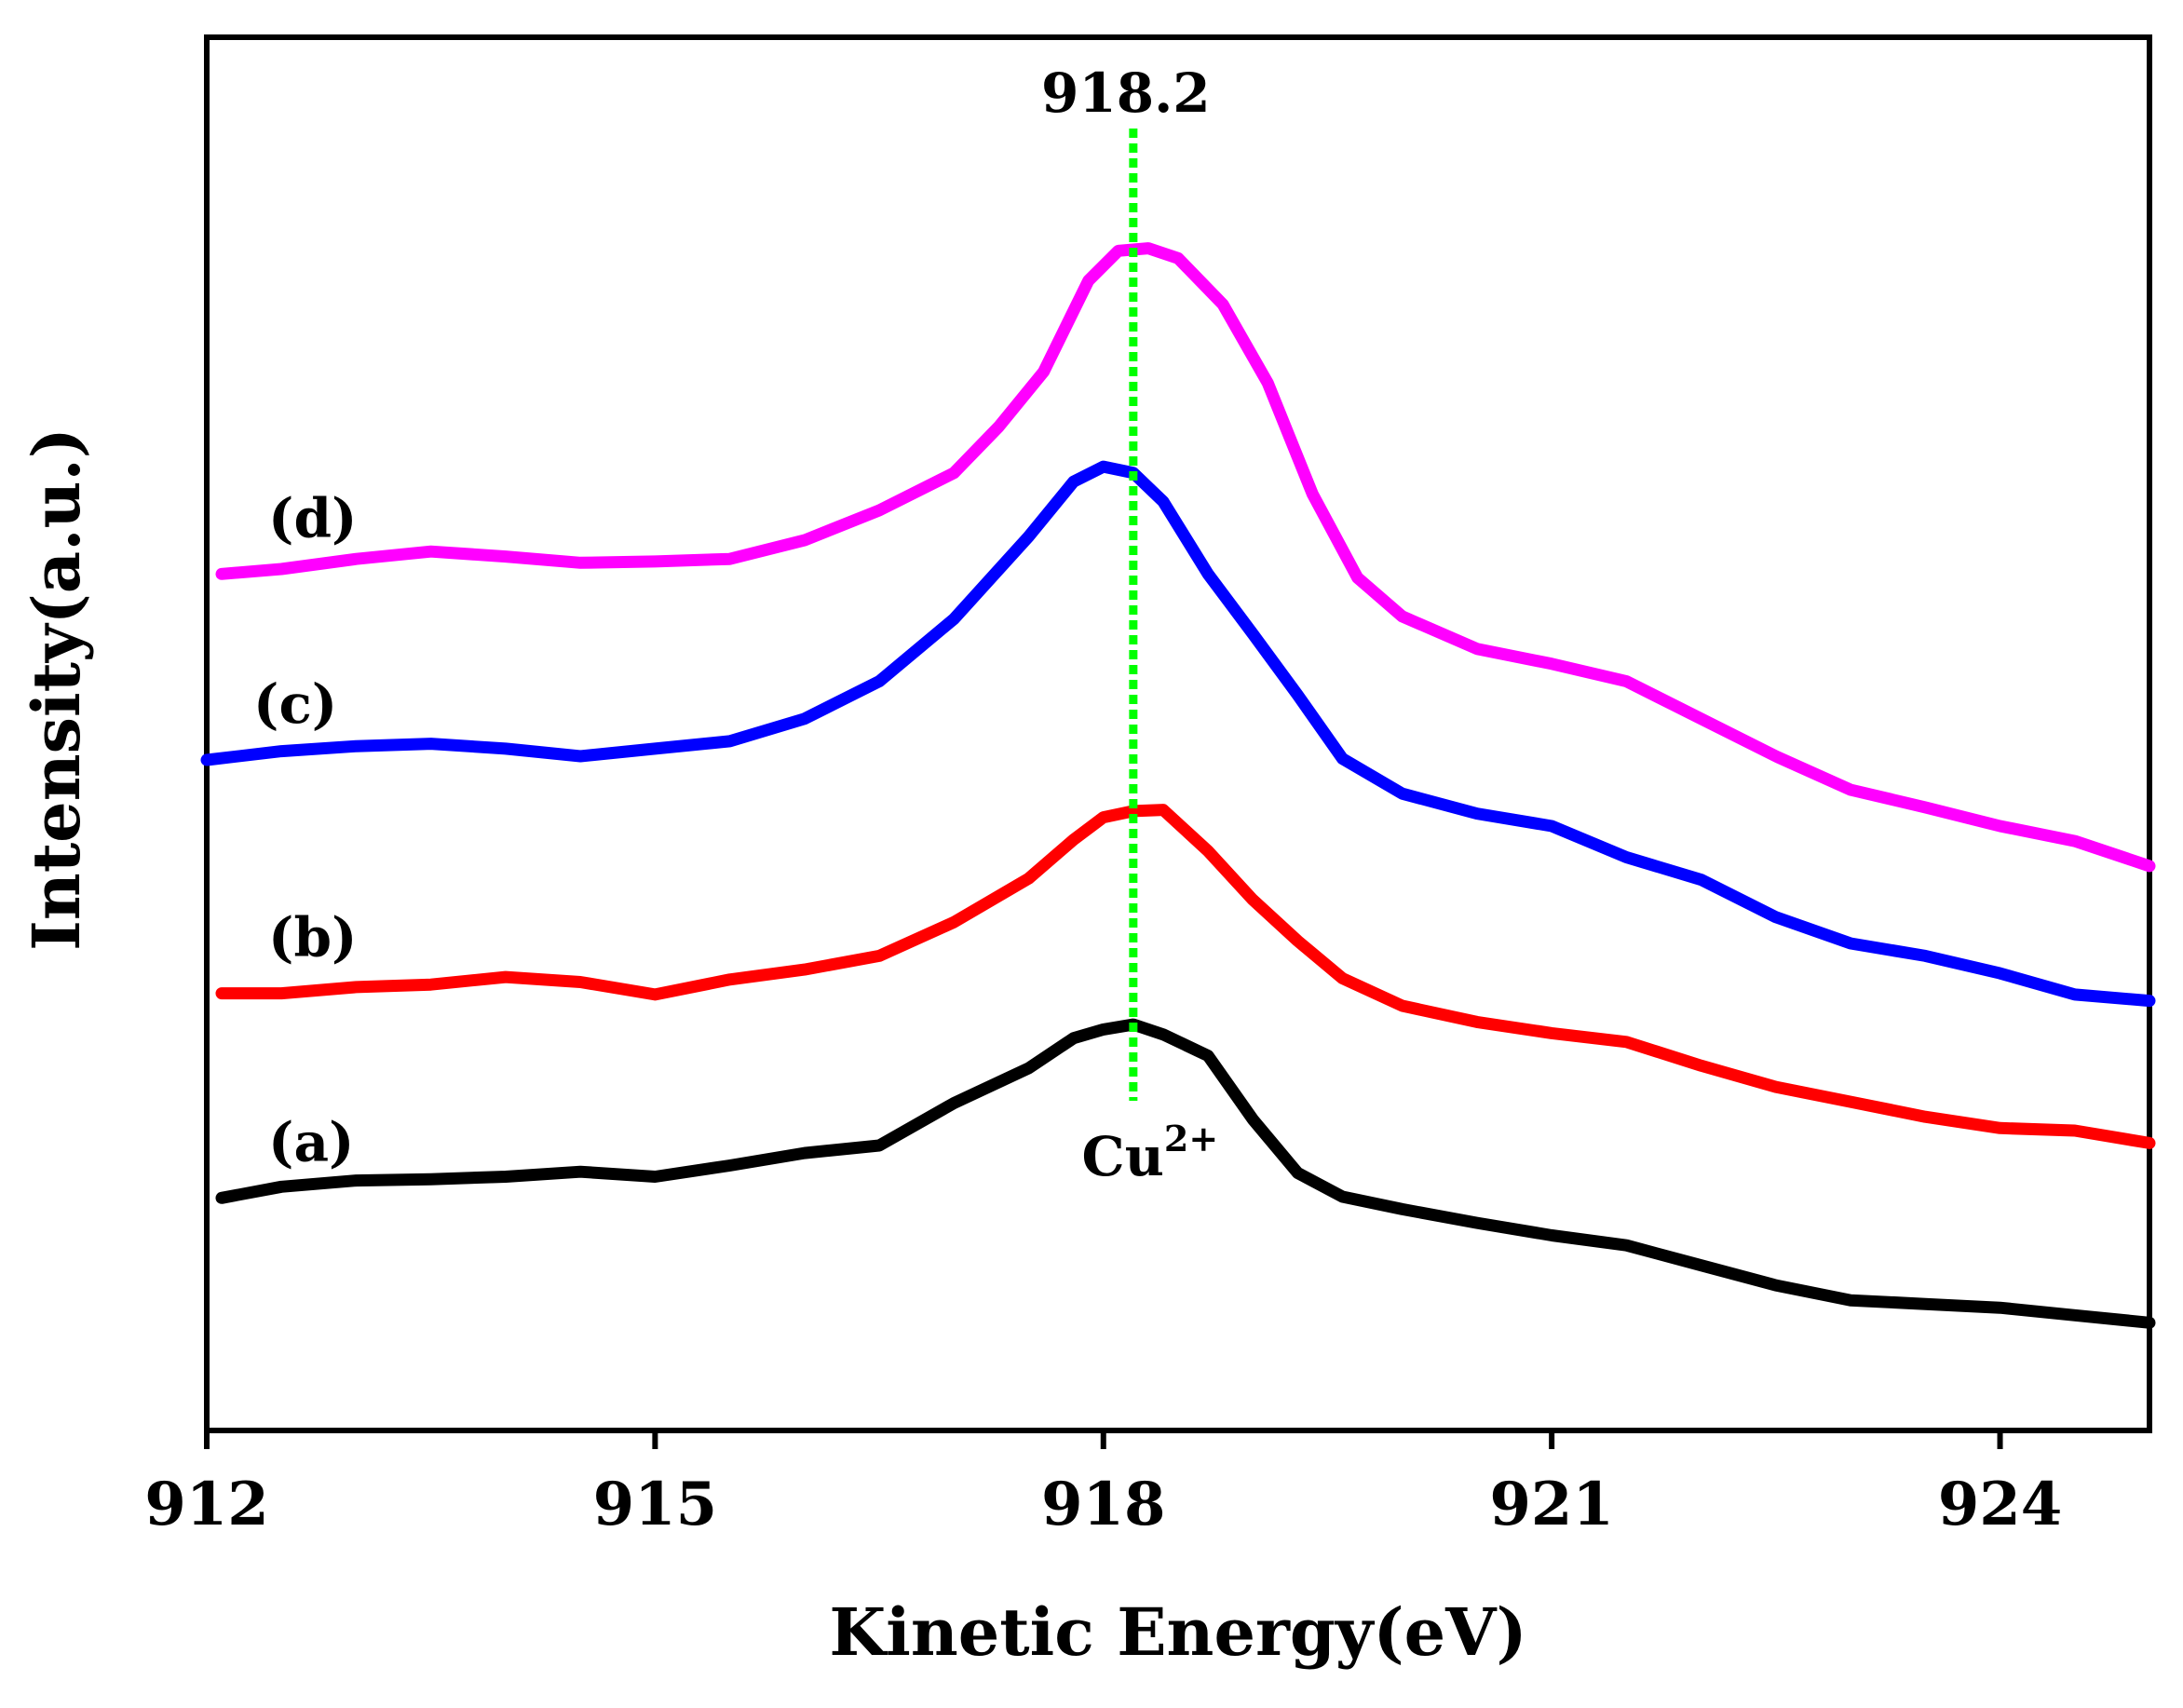 This screenshot has height=1708, width=2183. What do you see at coordinates (1126, 93) in the screenshot?
I see `reference-line-label: 918.2` at bounding box center [1126, 93].